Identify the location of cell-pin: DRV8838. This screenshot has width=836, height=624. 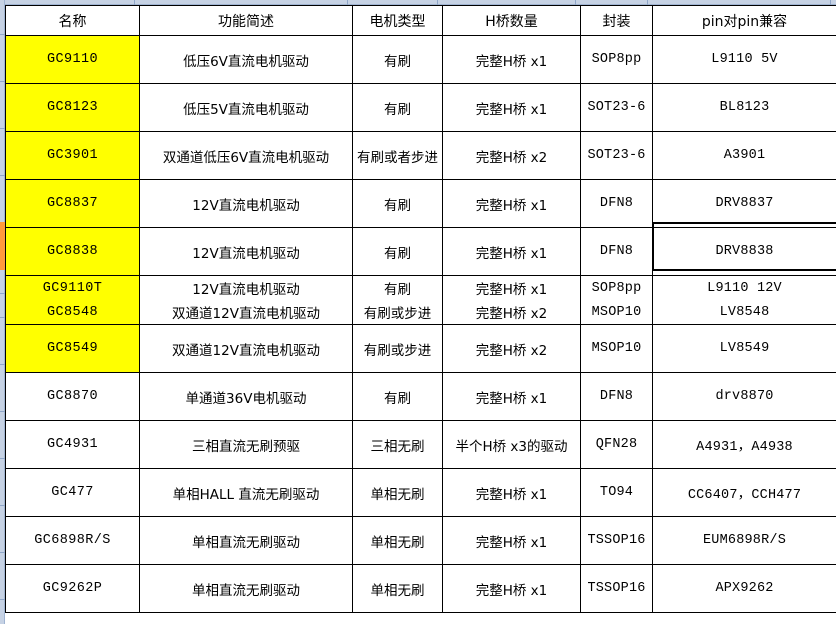
(744, 251).